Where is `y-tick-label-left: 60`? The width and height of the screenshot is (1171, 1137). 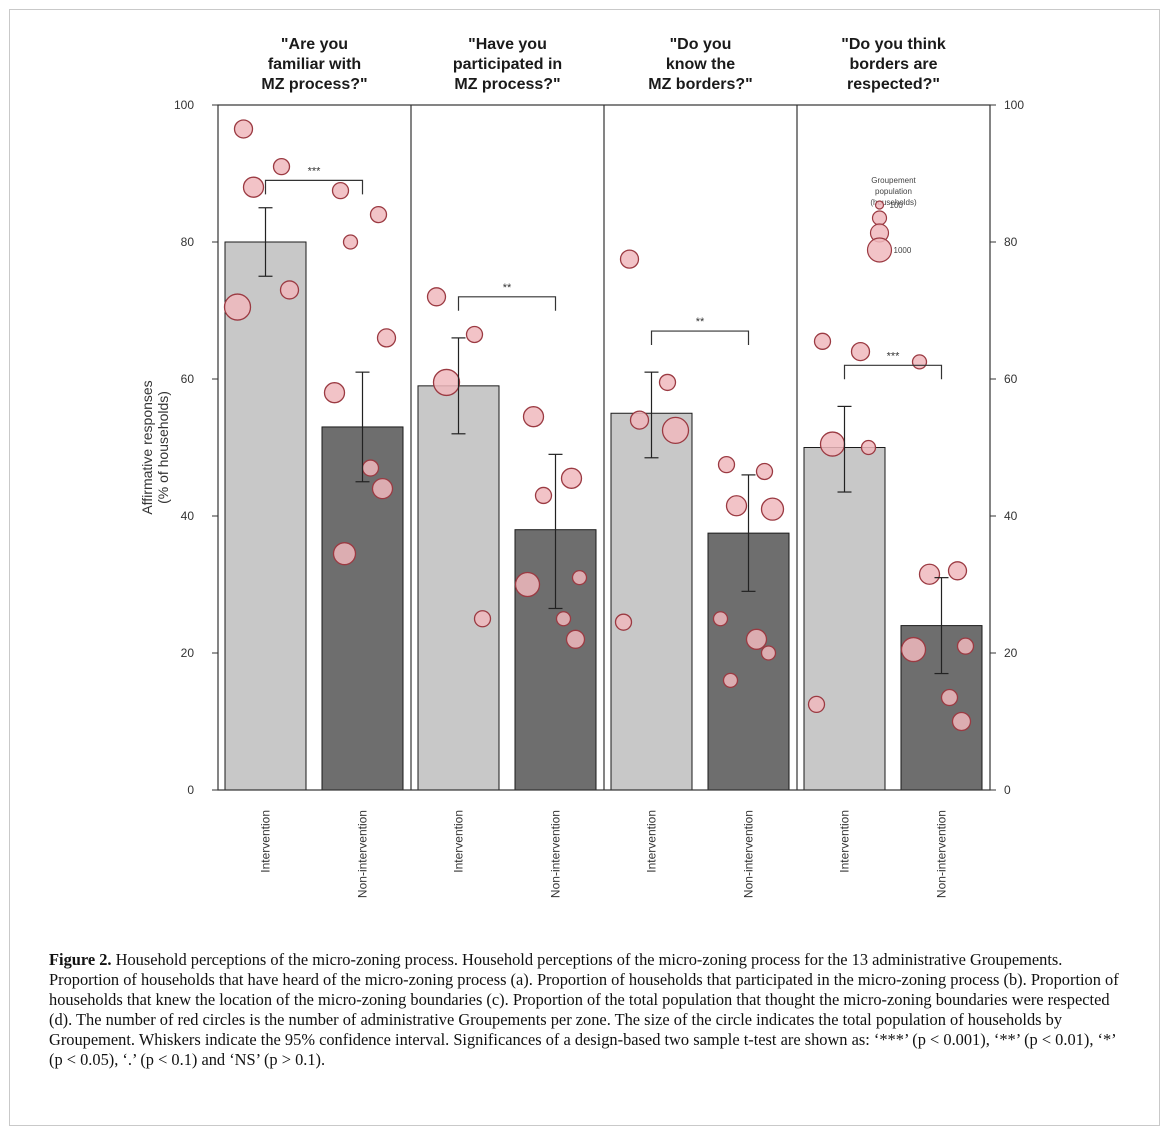 y-tick-label-left: 60 is located at coordinates (188, 379).